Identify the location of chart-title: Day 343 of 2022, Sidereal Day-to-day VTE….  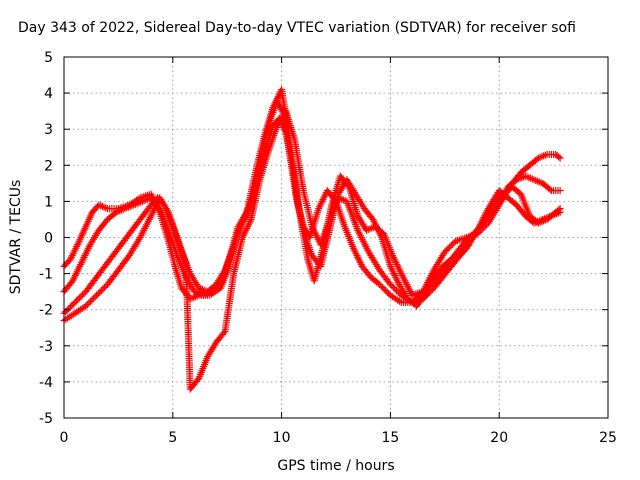
(297, 28).